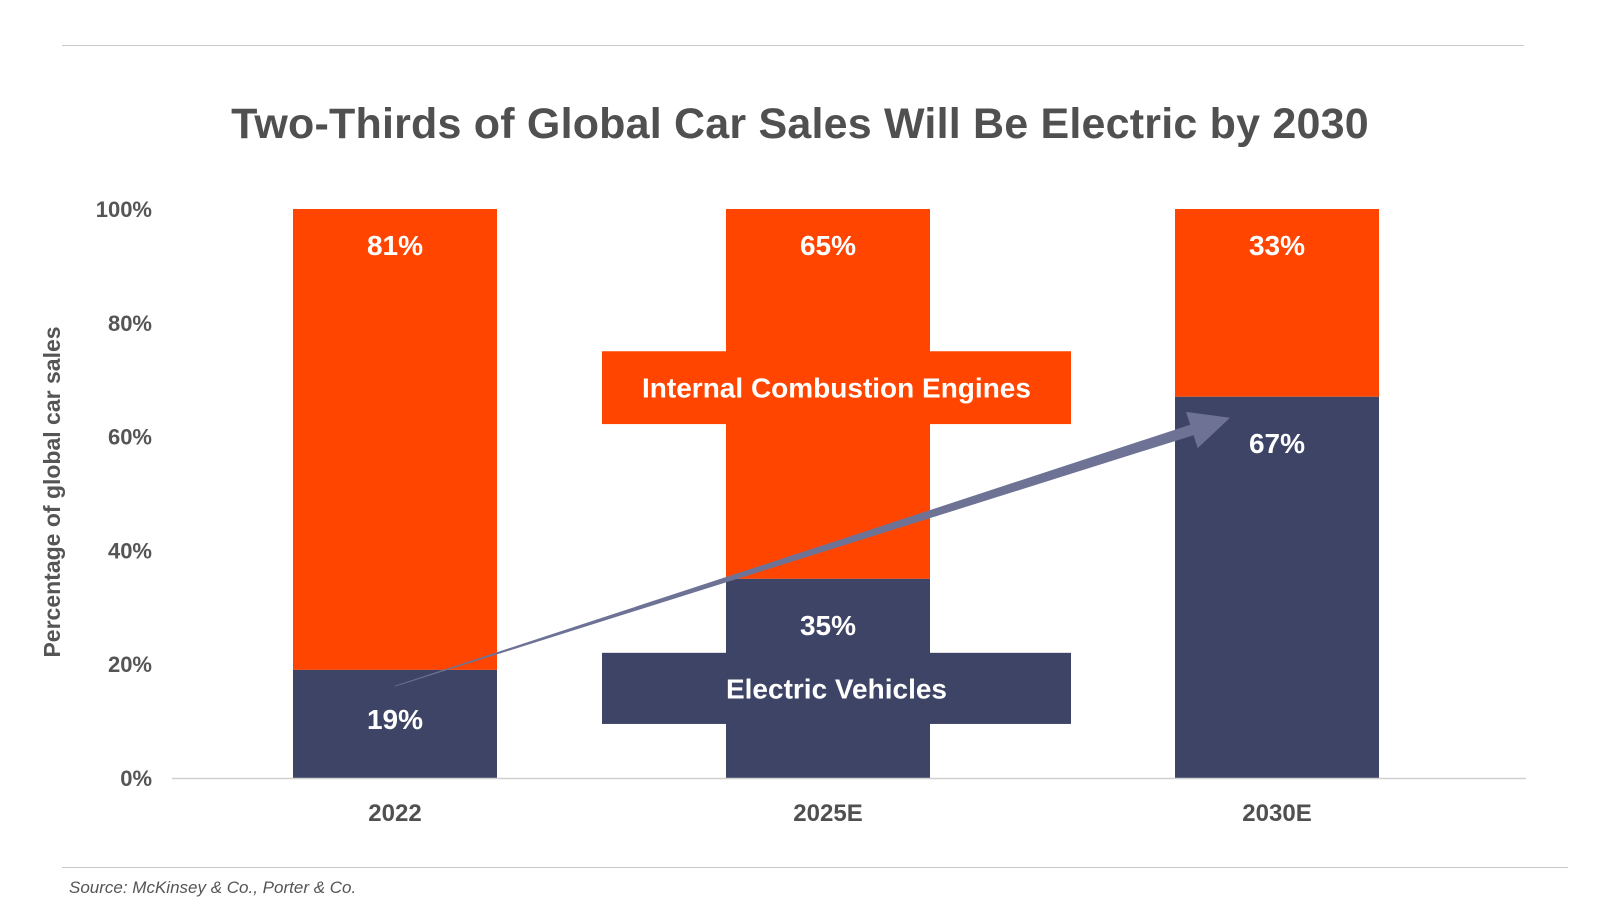  I want to click on legend-swatch-ice, so click(836, 388).